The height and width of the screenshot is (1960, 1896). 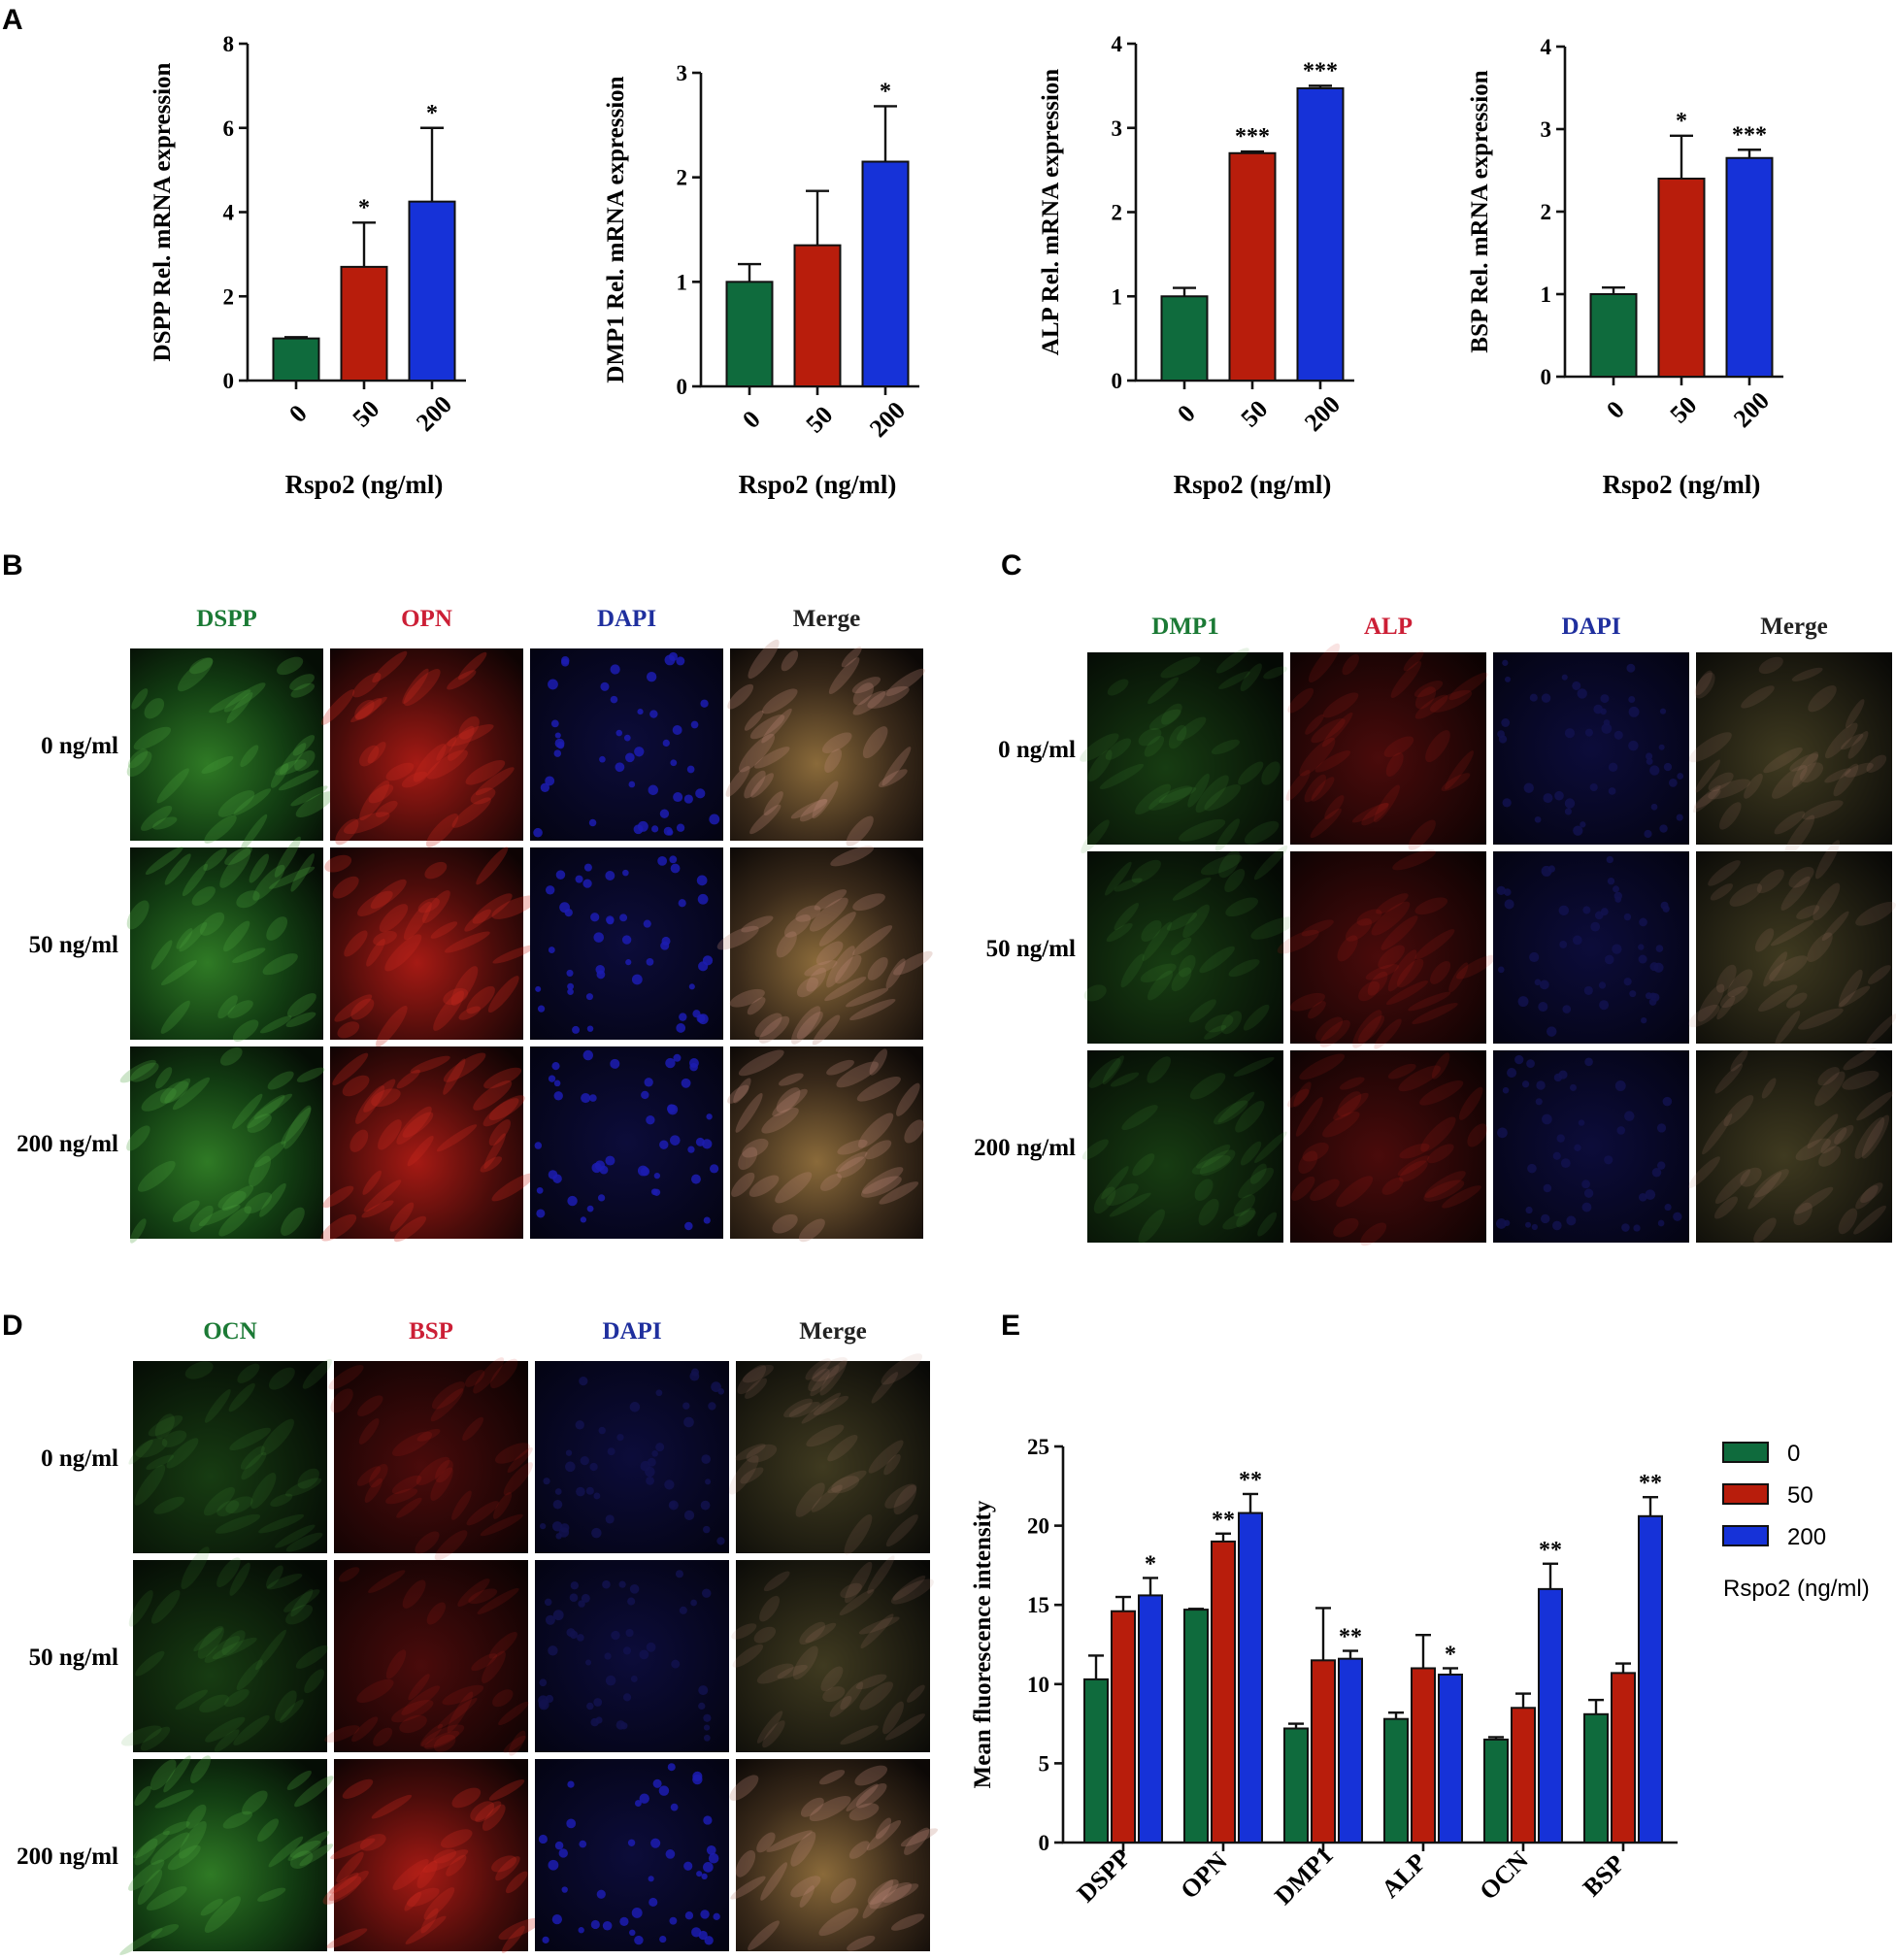 I want to click on x-axis-label: Rspo2 (ng/ml), so click(x=1682, y=485).